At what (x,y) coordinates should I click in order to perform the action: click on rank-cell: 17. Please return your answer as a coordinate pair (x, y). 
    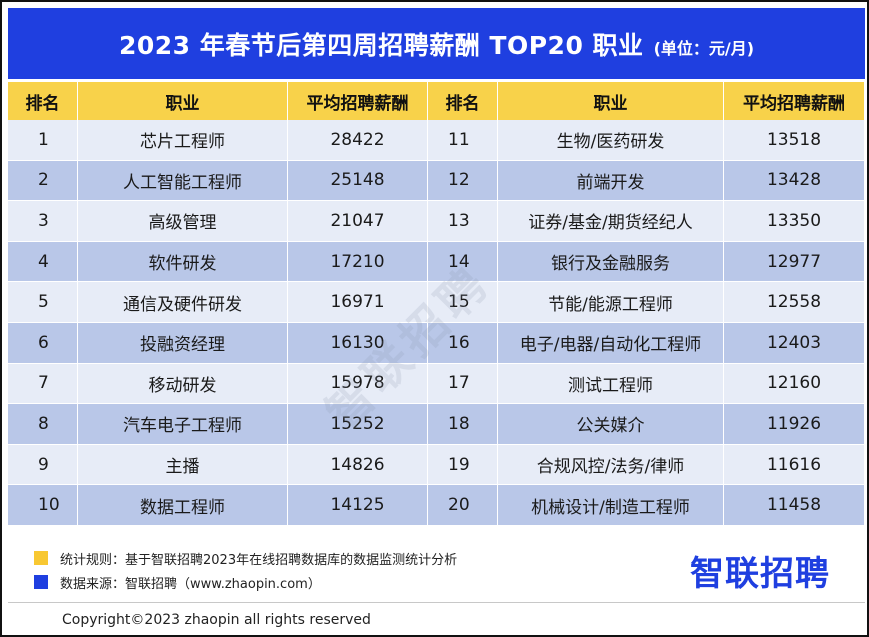
    Looking at the image, I should click on (463, 384).